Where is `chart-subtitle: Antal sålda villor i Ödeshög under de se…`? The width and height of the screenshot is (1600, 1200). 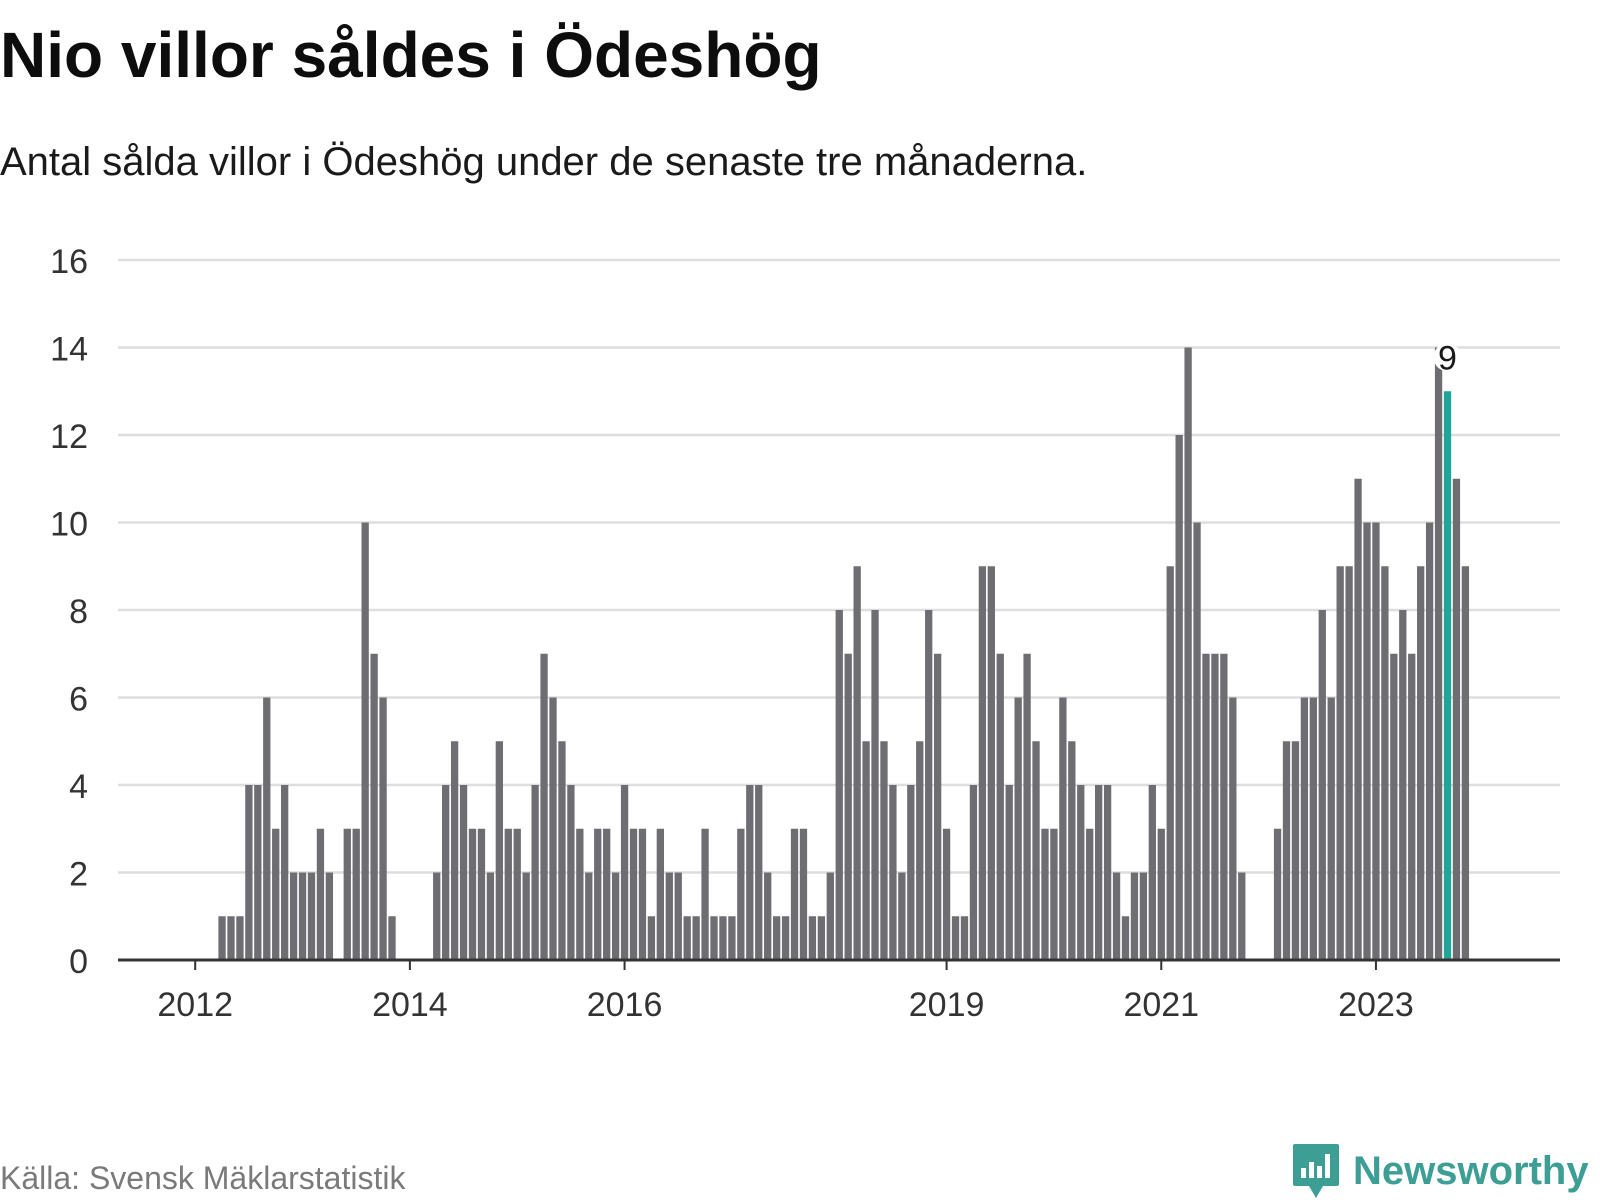 chart-subtitle: Antal sålda villor i Ödeshög under de se… is located at coordinates (544, 162).